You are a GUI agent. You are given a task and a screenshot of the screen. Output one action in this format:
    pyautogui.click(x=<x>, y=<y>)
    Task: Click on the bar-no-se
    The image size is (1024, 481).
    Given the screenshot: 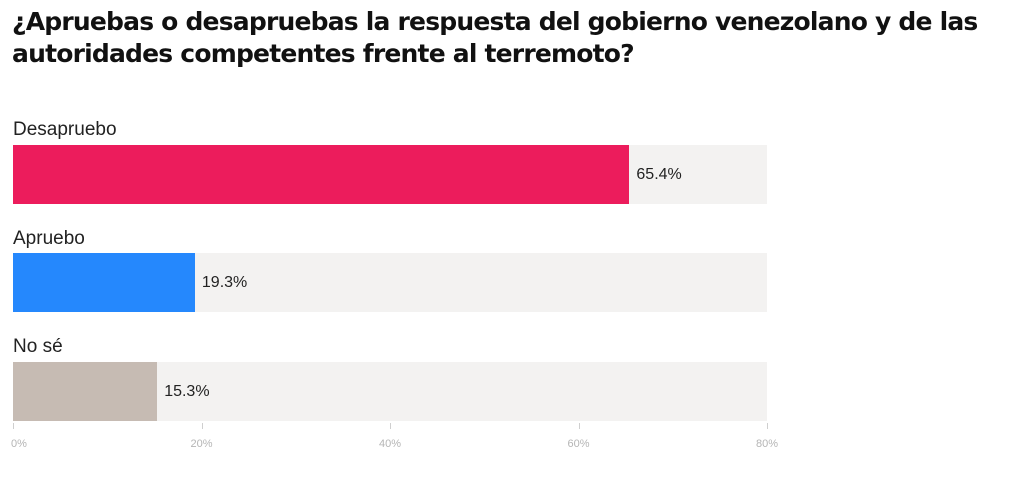 What is the action you would take?
    pyautogui.click(x=85, y=391)
    